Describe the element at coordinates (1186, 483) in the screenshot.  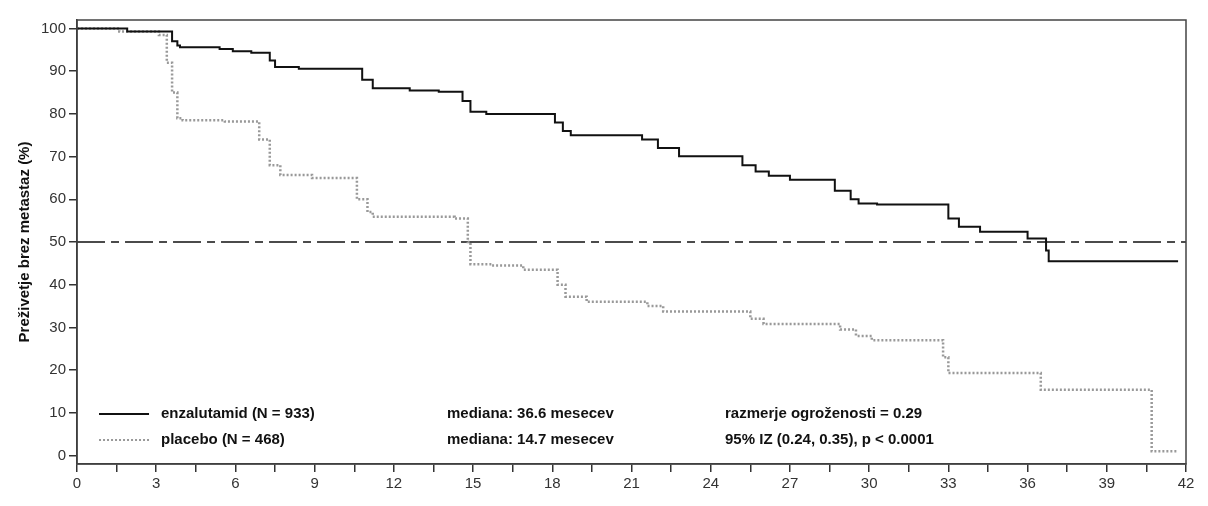
I see `x-tick-label: 42` at that location.